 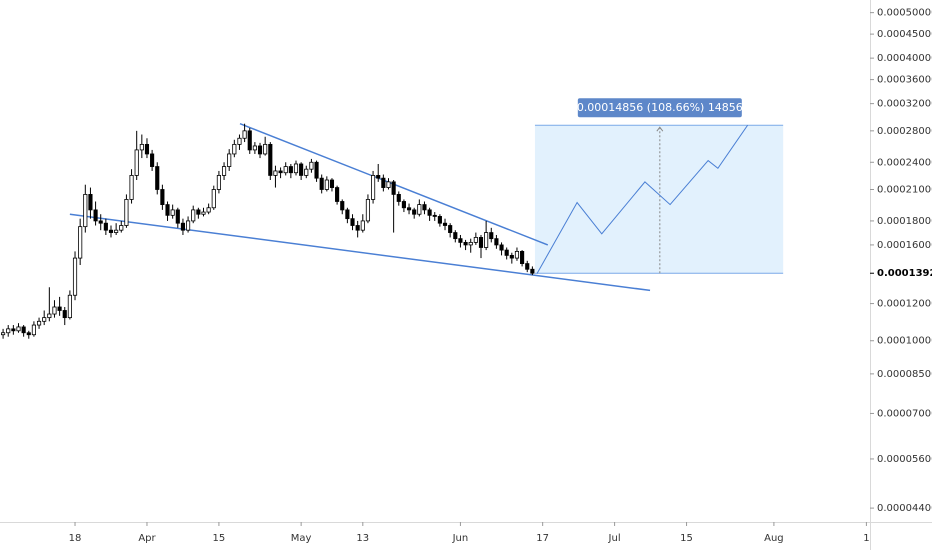 What do you see at coordinates (460, 538) in the screenshot?
I see `x-tick-label: Jun` at bounding box center [460, 538].